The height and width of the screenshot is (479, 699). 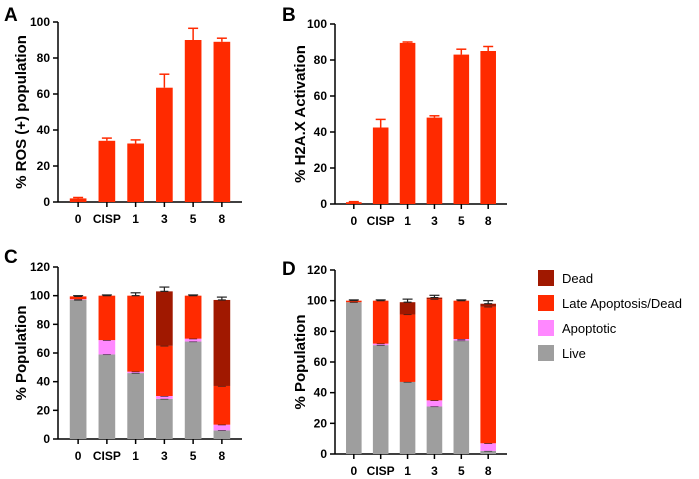 What do you see at coordinates (577, 278) in the screenshot?
I see `legend-label: Dead` at bounding box center [577, 278].